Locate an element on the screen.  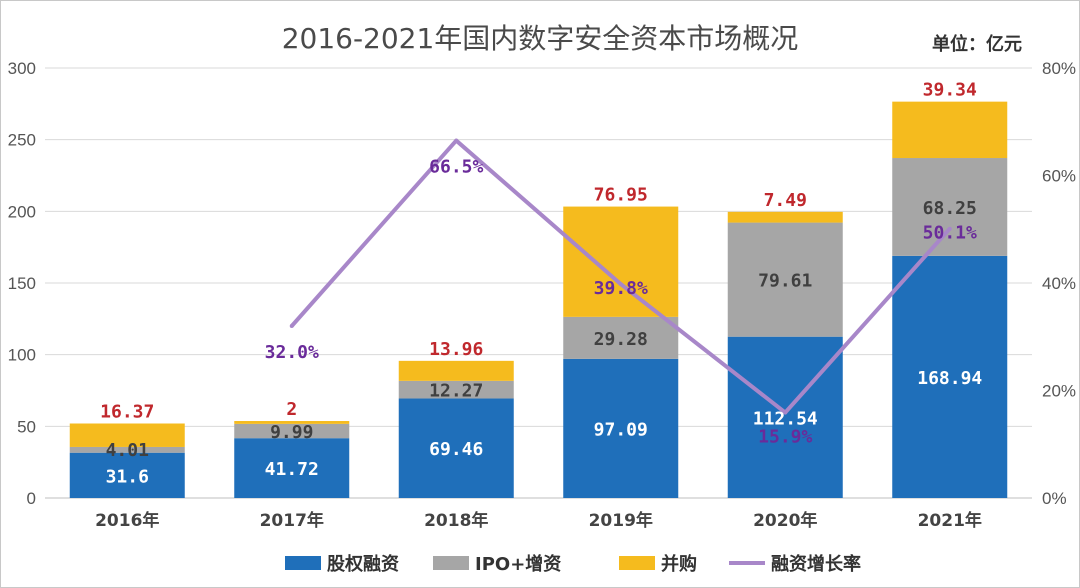
line-data-label: 32.0% is located at coordinates (292, 352).